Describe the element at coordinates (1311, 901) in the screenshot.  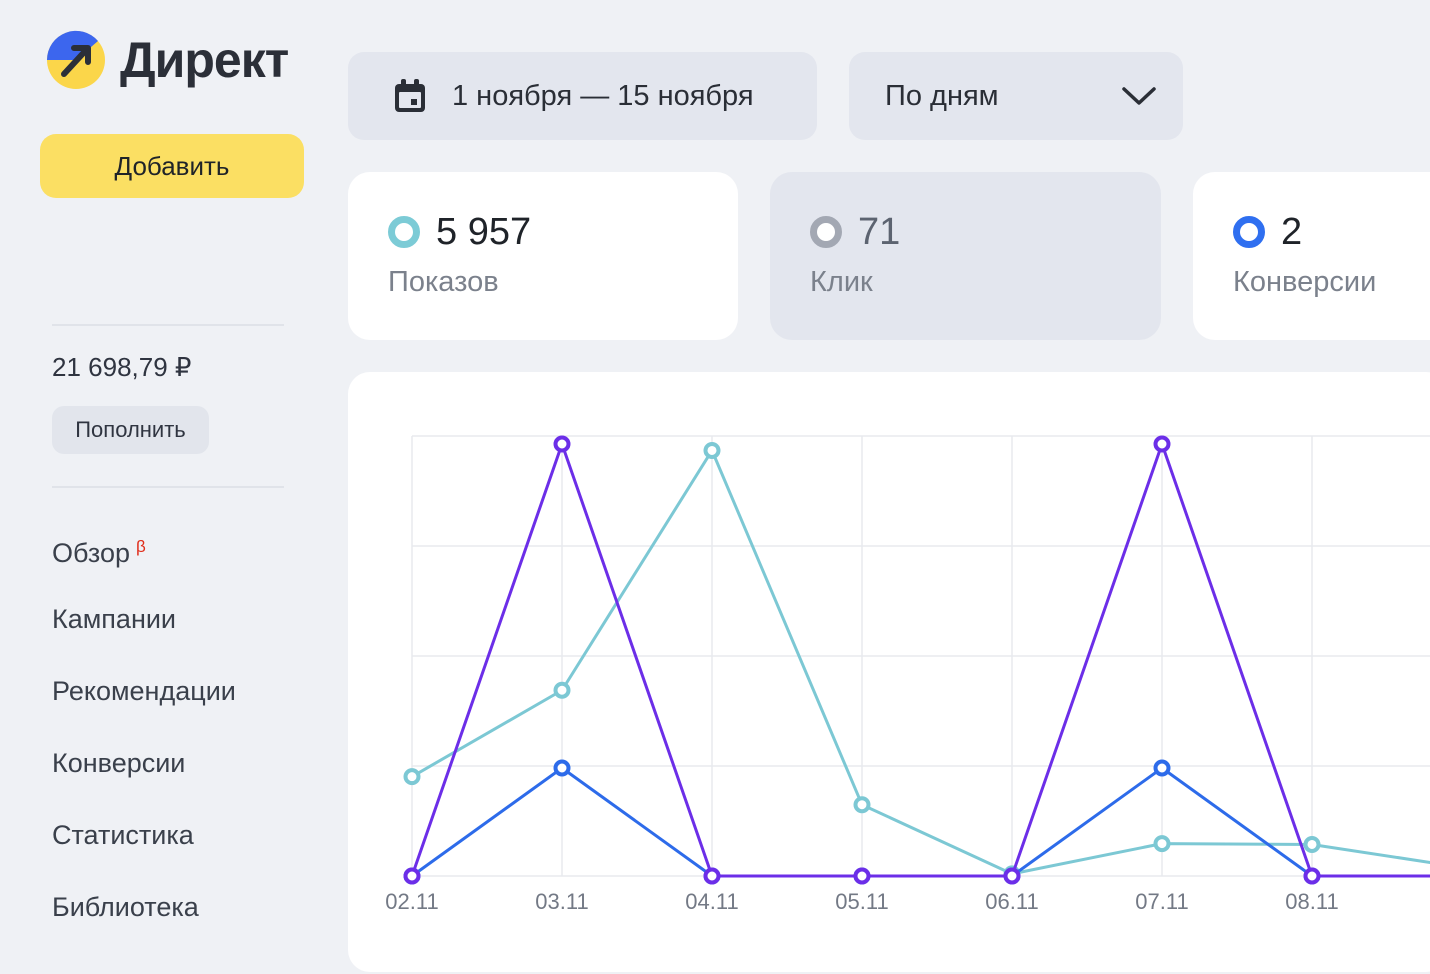
I see `x-tick-label: 08.11` at that location.